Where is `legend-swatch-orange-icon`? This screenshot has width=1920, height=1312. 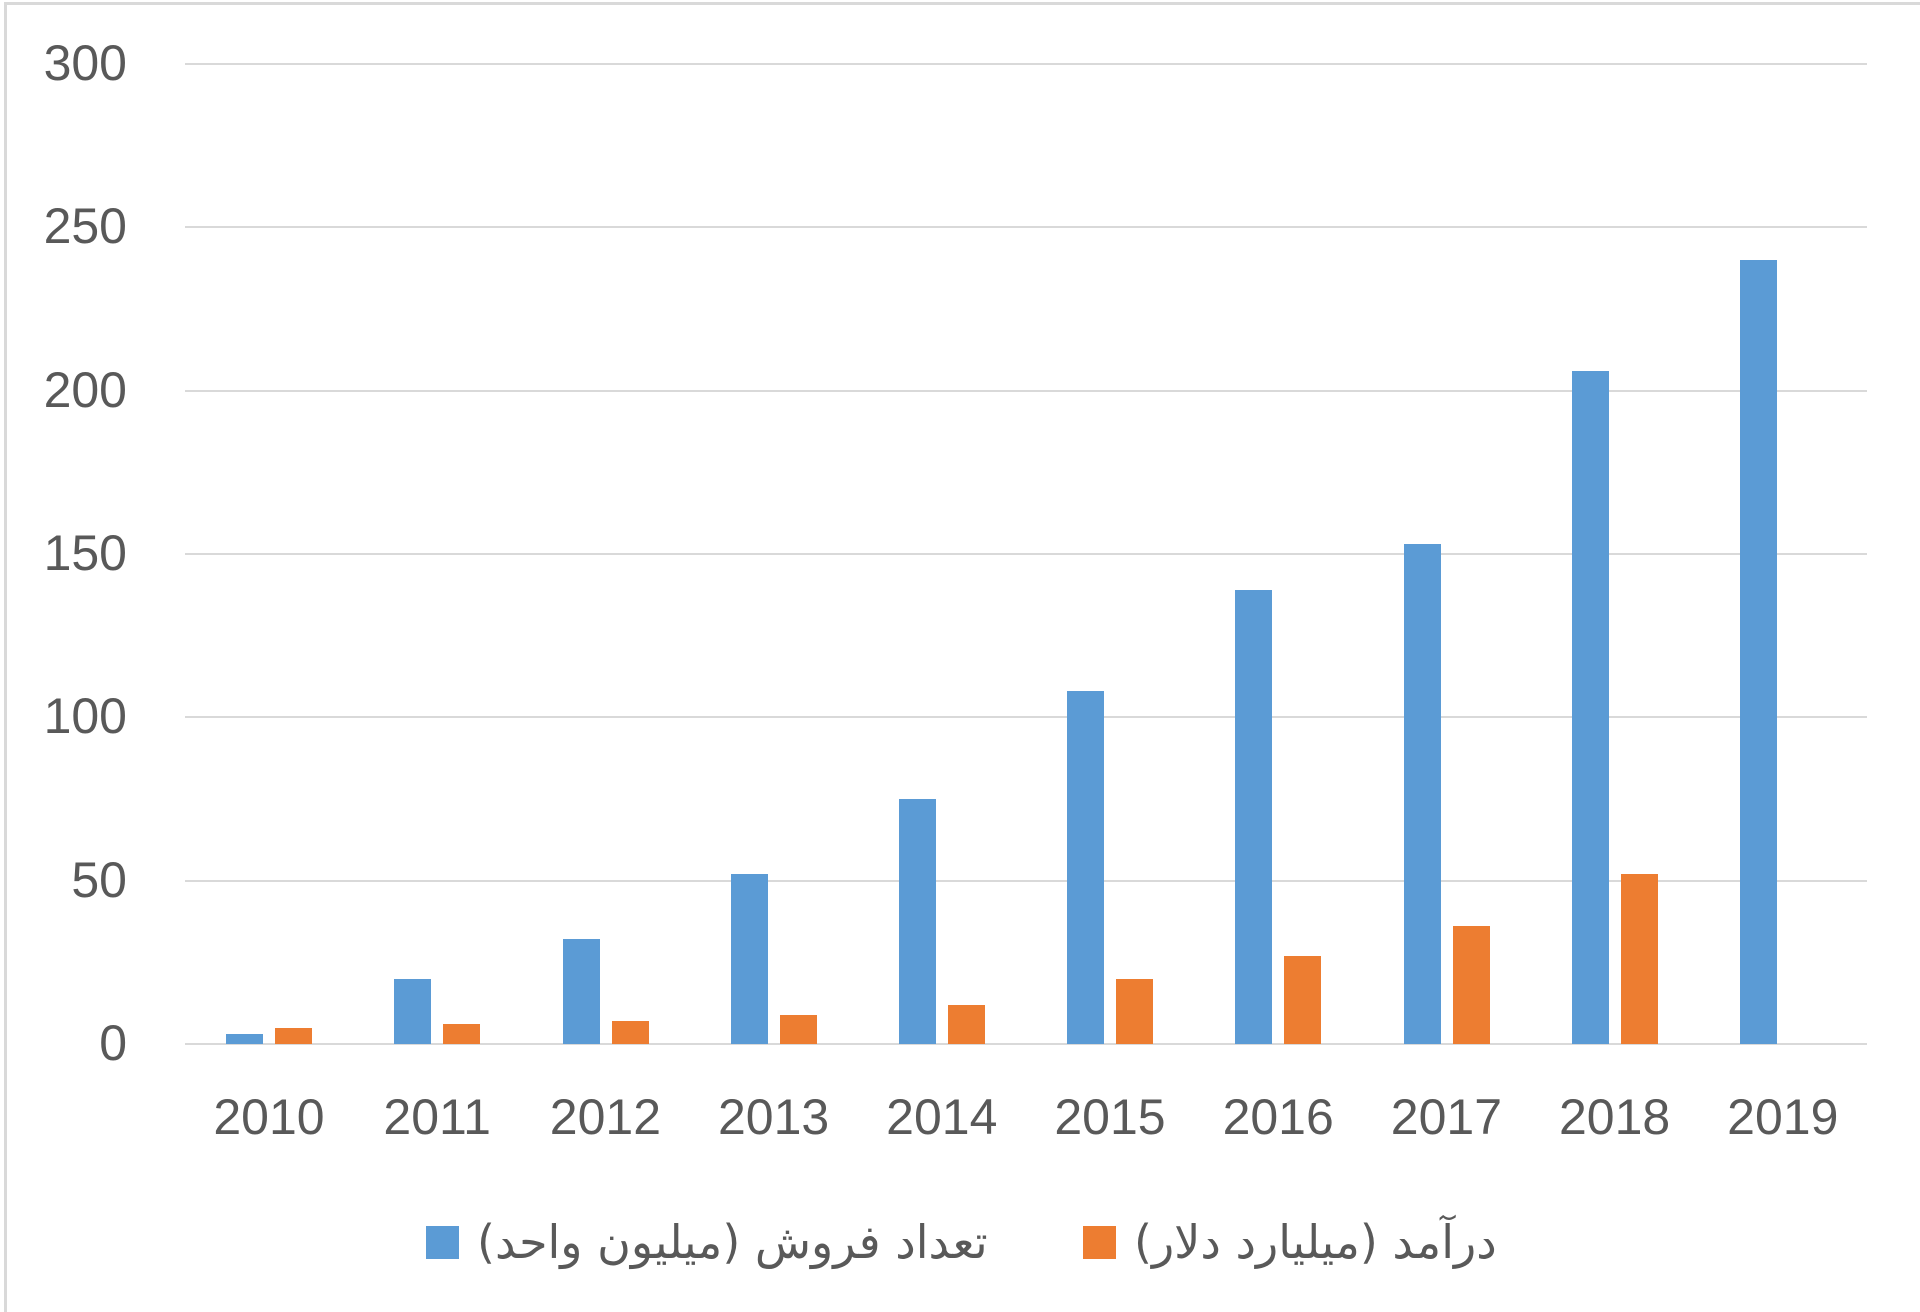 legend-swatch-orange-icon is located at coordinates (1099, 1242).